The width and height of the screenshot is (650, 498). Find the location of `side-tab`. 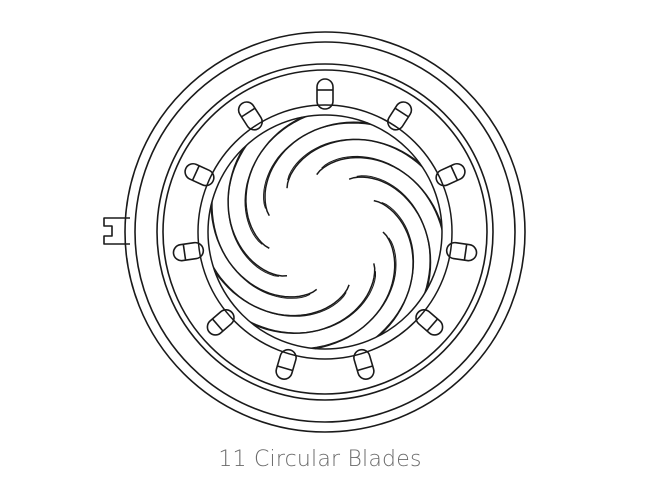

side-tab is located at coordinates (116, 231).